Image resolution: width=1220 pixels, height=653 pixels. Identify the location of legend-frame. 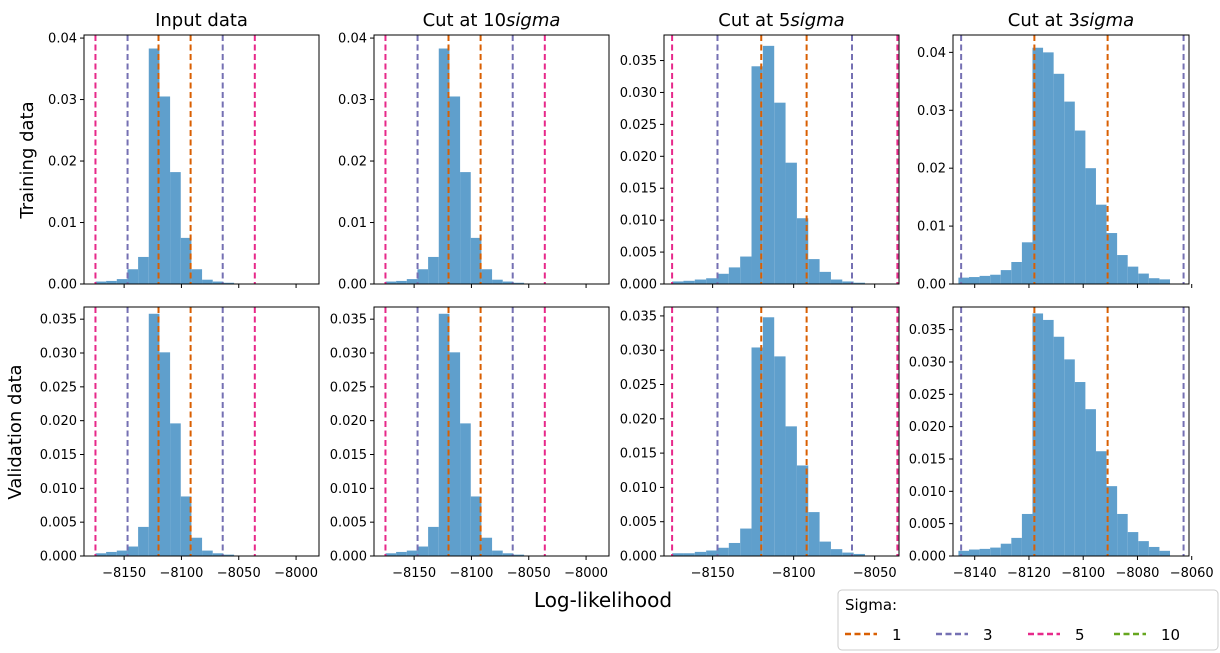
(1028, 620).